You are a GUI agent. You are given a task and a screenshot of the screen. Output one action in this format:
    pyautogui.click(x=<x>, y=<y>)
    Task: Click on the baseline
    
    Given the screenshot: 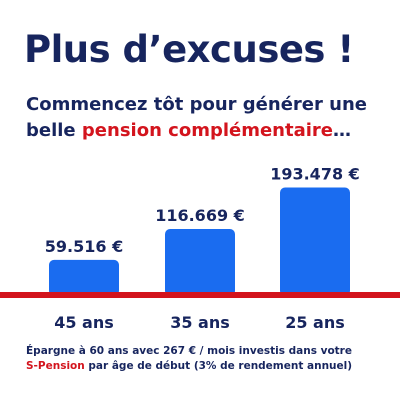 What is the action you would take?
    pyautogui.click(x=200, y=295)
    